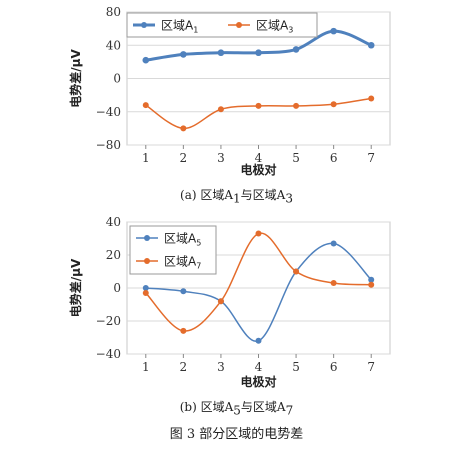 This screenshot has height=452, width=473. What do you see at coordinates (182, 240) in the screenshot?
I see `legend-label: 区域A5` at bounding box center [182, 240].